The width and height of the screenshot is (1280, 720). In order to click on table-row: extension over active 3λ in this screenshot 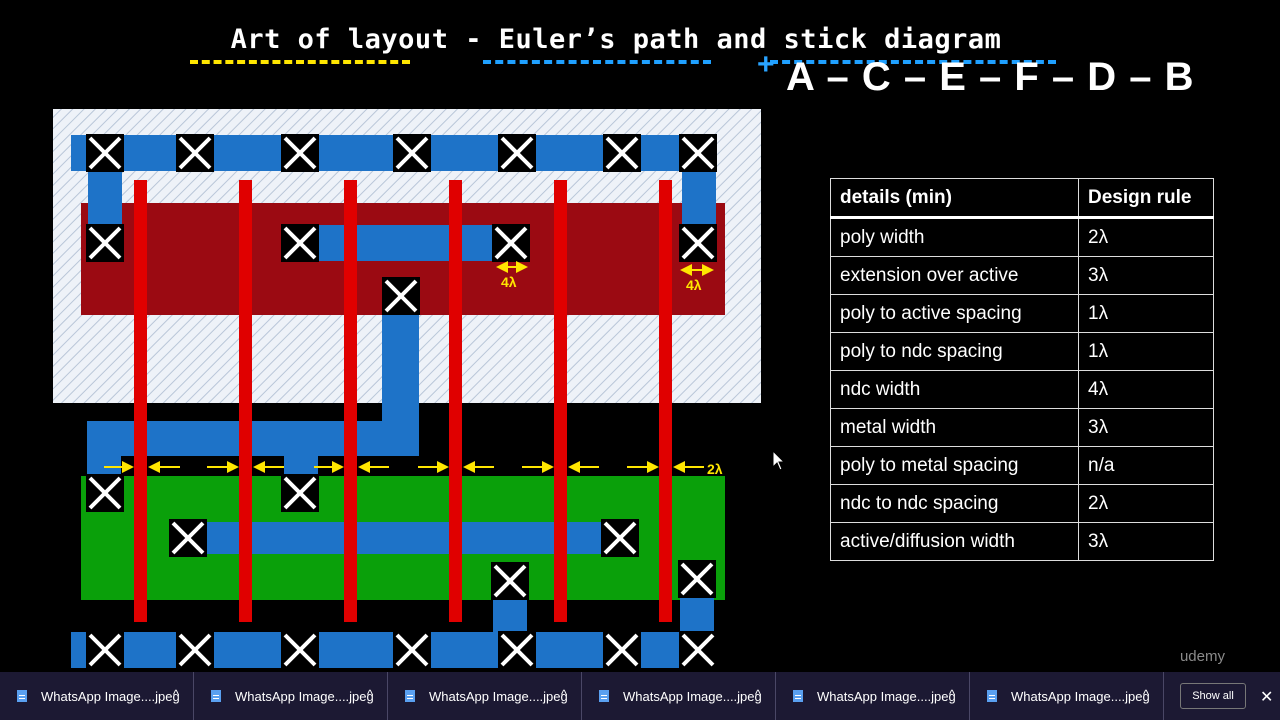, I will do `click(1022, 275)`.